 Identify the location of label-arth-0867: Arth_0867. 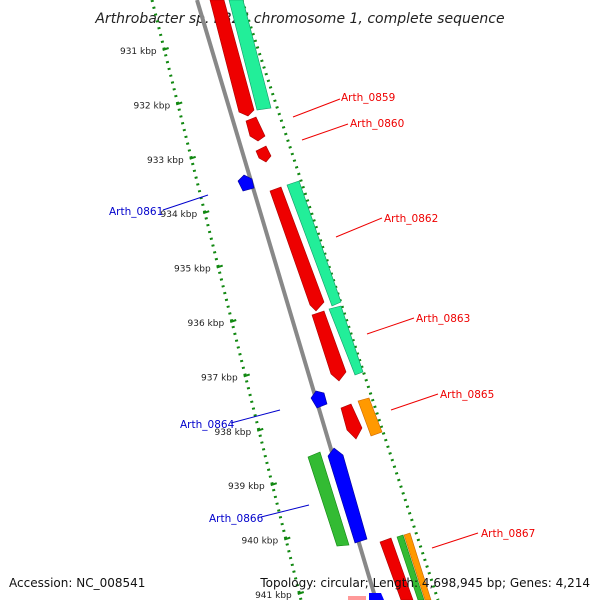
(508, 534).